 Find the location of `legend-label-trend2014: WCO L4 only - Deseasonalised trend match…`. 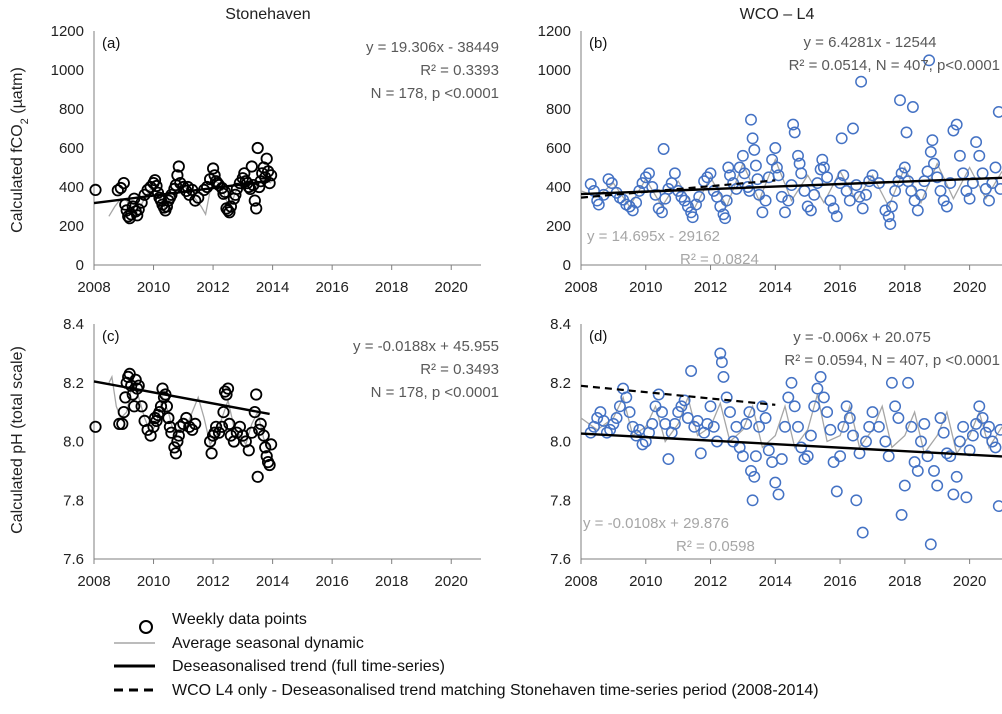

legend-label-trend2014: WCO L4 only - Deseasonalised trend match… is located at coordinates (495, 690).